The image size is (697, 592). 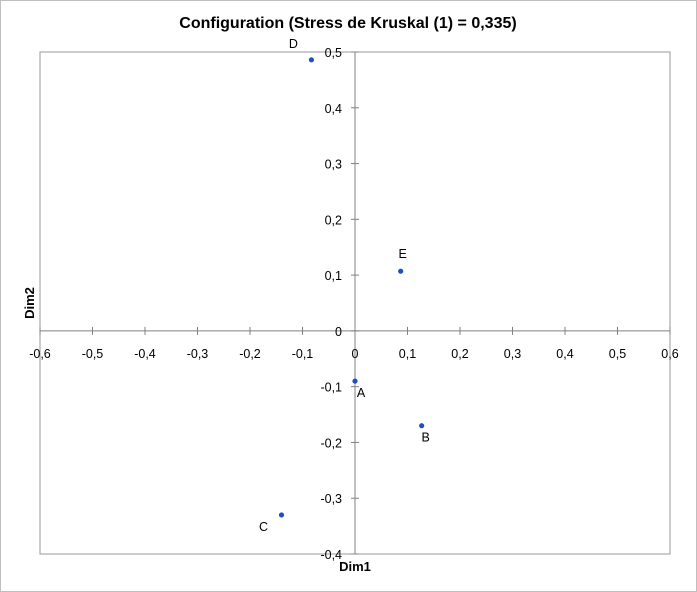 What do you see at coordinates (422, 426) in the screenshot?
I see `data-point-b` at bounding box center [422, 426].